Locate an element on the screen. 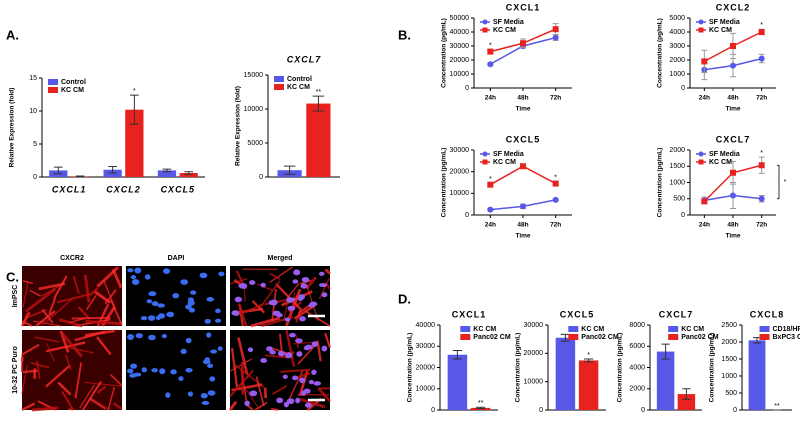  y-tick-label: 30000 is located at coordinates (460, 46).